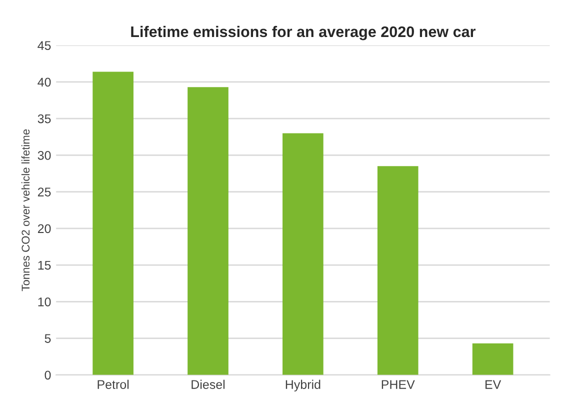 The width and height of the screenshot is (561, 412). I want to click on chart-title: Lifetime emissions for an average 2020 new car, so click(303, 33).